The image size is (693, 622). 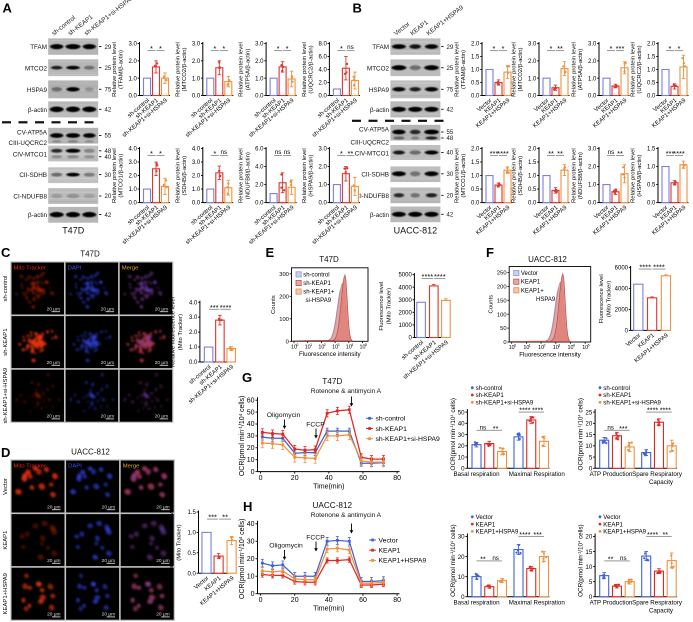 What do you see at coordinates (546, 300) in the screenshot?
I see `svg-text: HSPA9` at bounding box center [546, 300].